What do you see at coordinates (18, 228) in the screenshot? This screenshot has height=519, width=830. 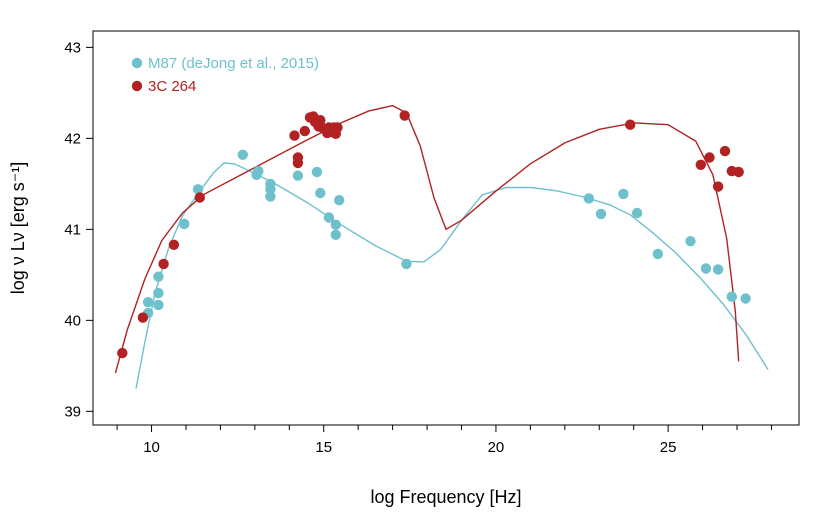 I see `y-axis-title: log ν Lν [erg s⁻¹]` at bounding box center [18, 228].